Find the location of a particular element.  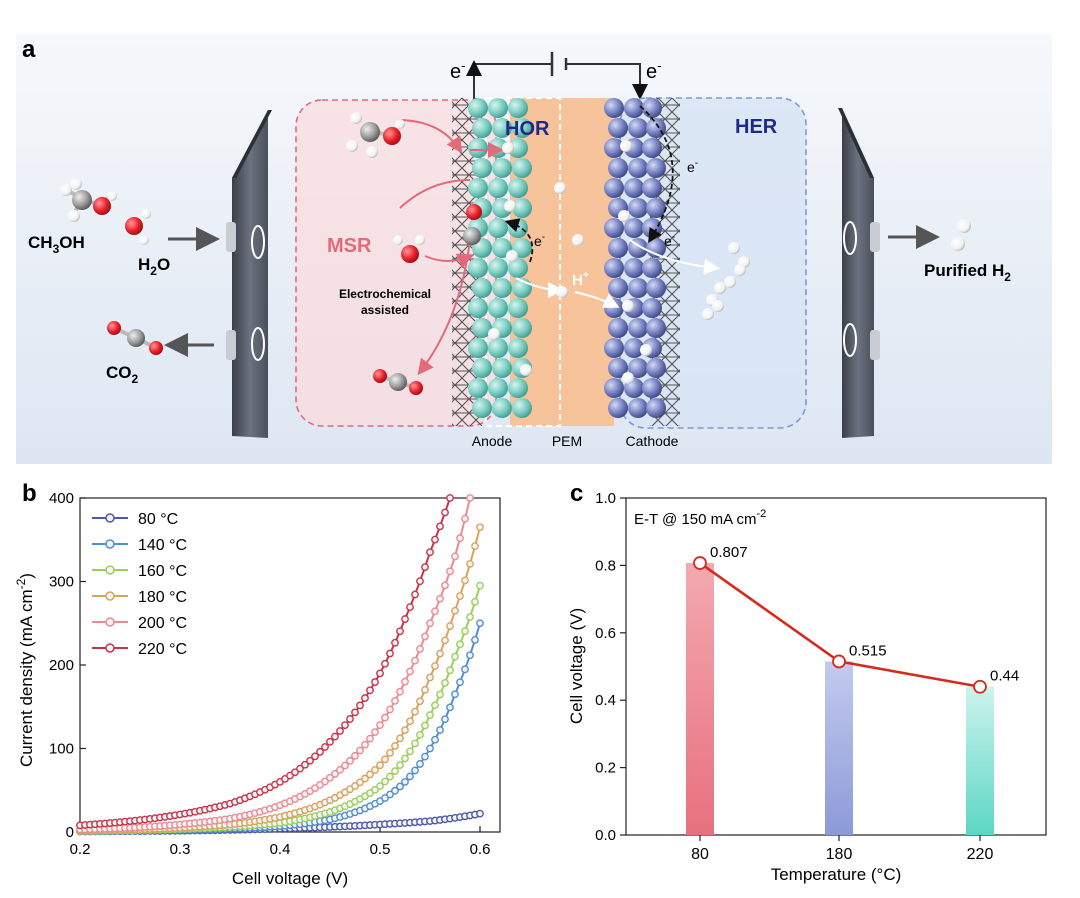

proton-label: H+ is located at coordinates (580, 279).